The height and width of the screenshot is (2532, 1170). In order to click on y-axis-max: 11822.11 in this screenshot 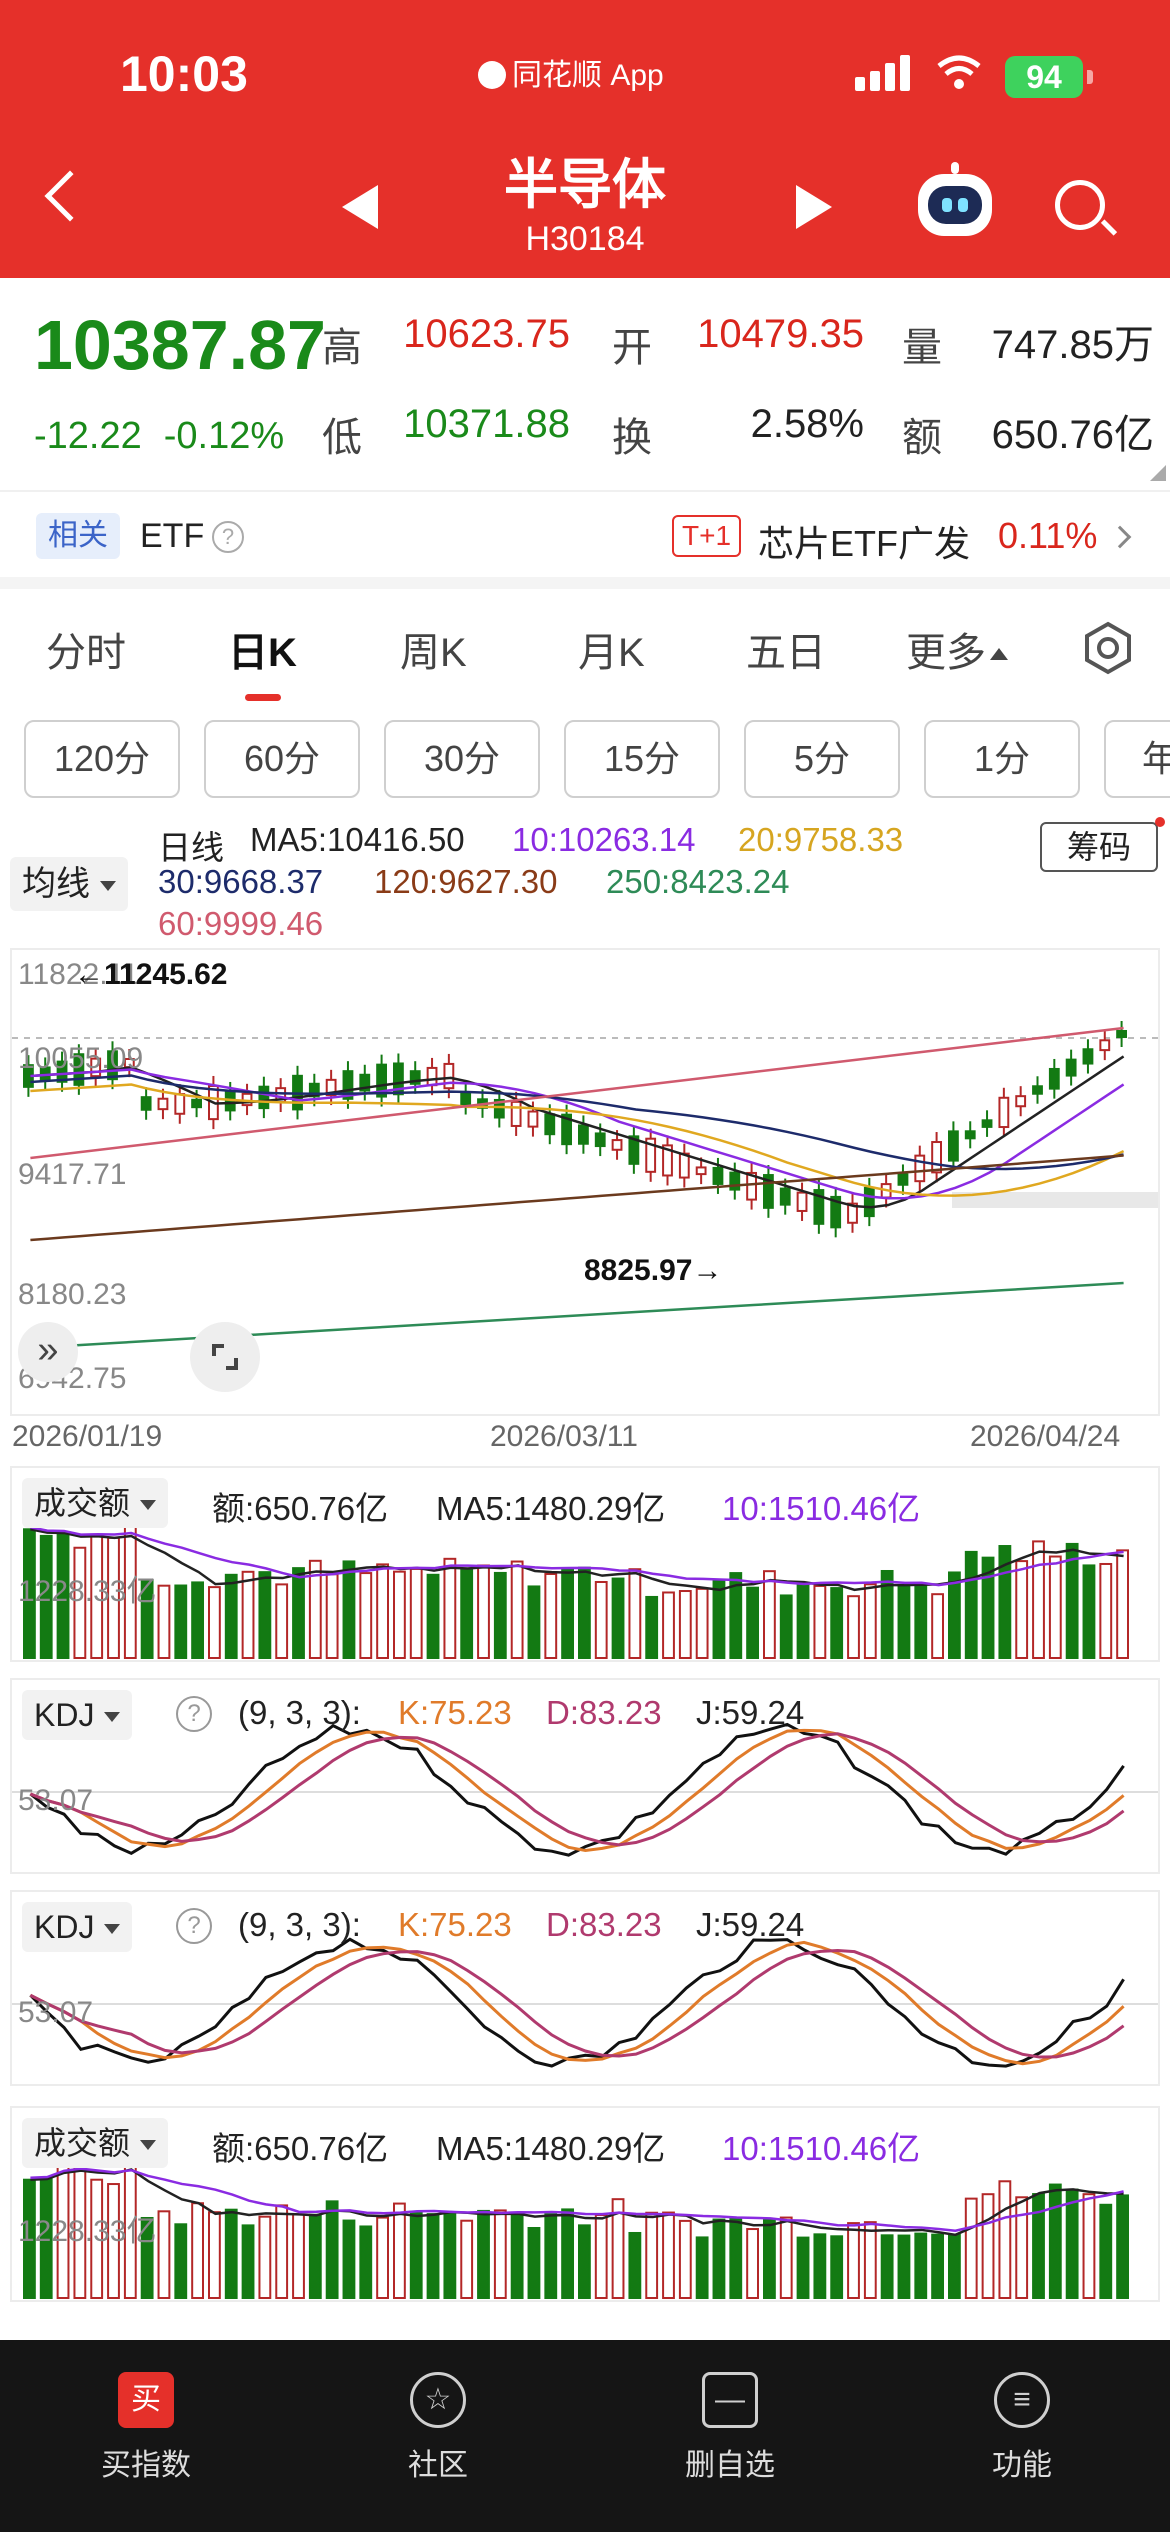, I will do `click(78, 974)`.